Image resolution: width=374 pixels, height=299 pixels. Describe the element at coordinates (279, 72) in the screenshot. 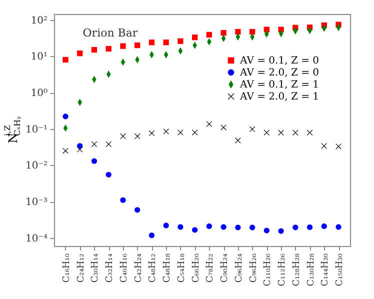

I see `legend-label: AV = 2.0, Z = 0` at that location.